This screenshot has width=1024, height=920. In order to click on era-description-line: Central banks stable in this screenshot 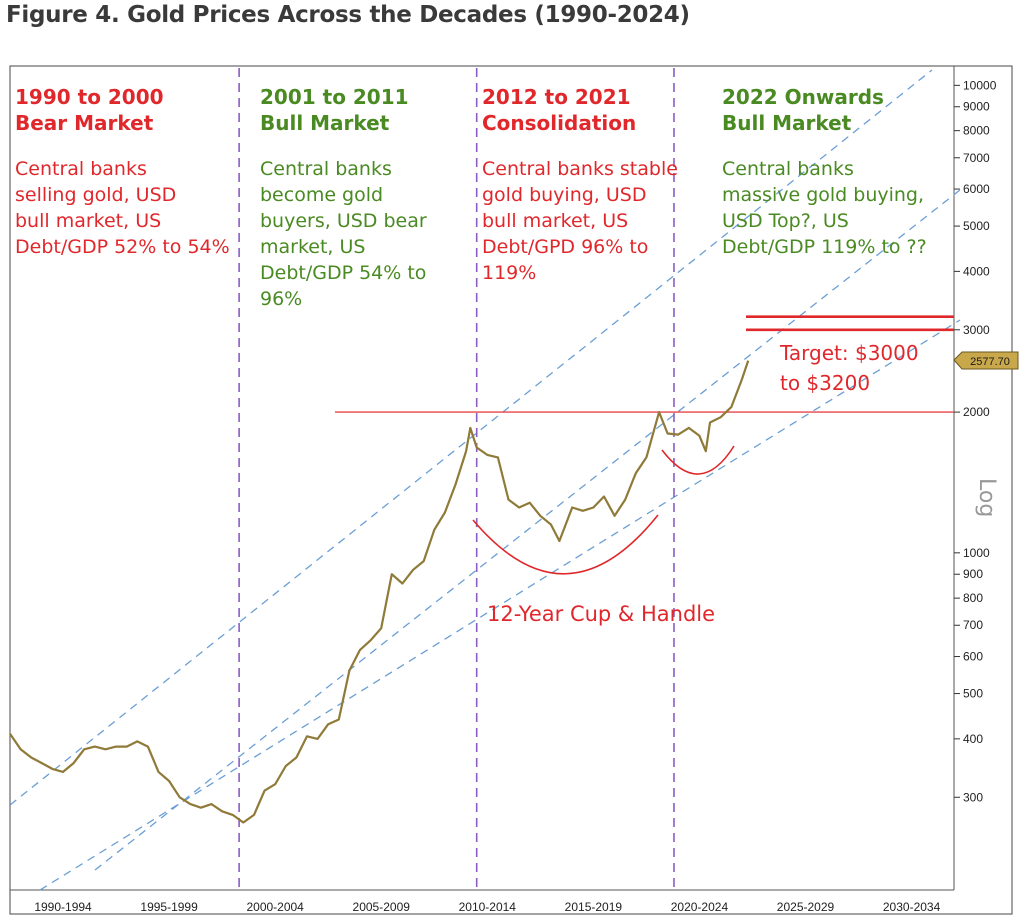, I will do `click(580, 169)`.